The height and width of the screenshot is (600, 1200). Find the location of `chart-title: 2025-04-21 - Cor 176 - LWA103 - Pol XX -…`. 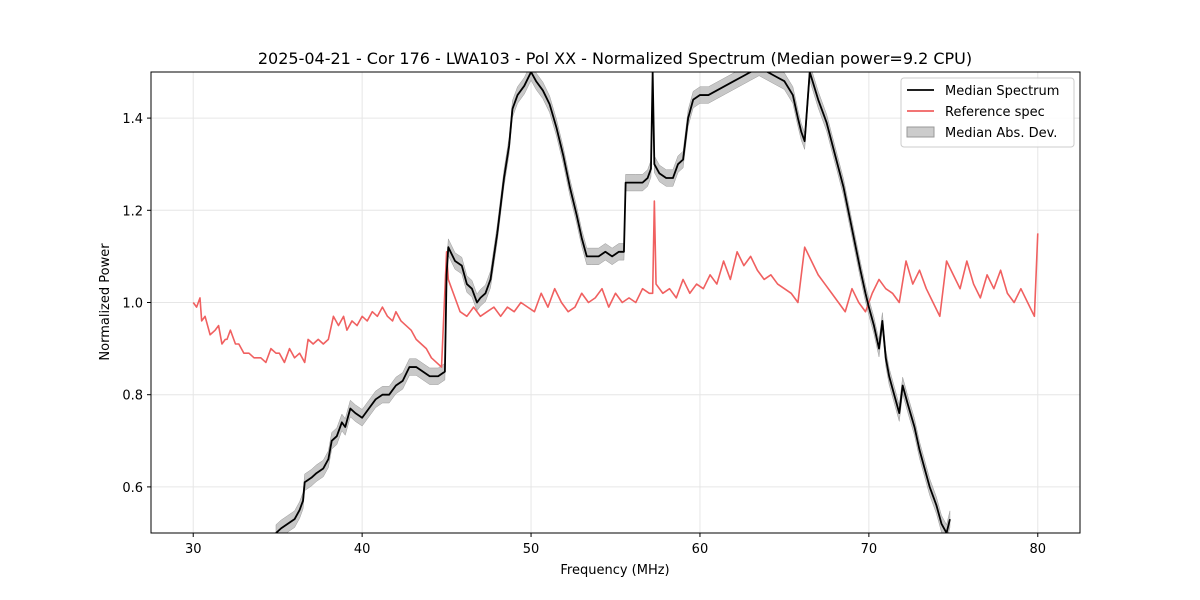

chart-title: 2025-04-21 - Cor 176 - LWA103 - Pol XX -… is located at coordinates (615, 58).